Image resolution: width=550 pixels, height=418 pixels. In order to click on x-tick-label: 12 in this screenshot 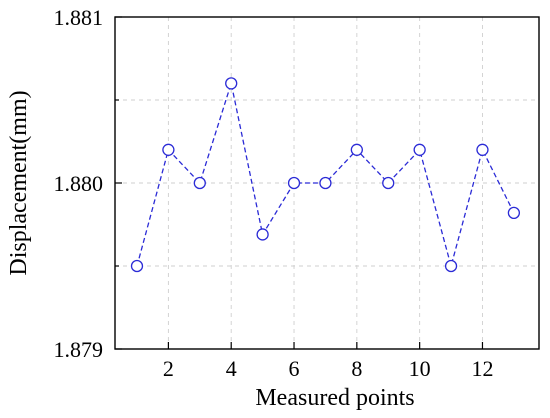, I will do `click(482, 368)`.